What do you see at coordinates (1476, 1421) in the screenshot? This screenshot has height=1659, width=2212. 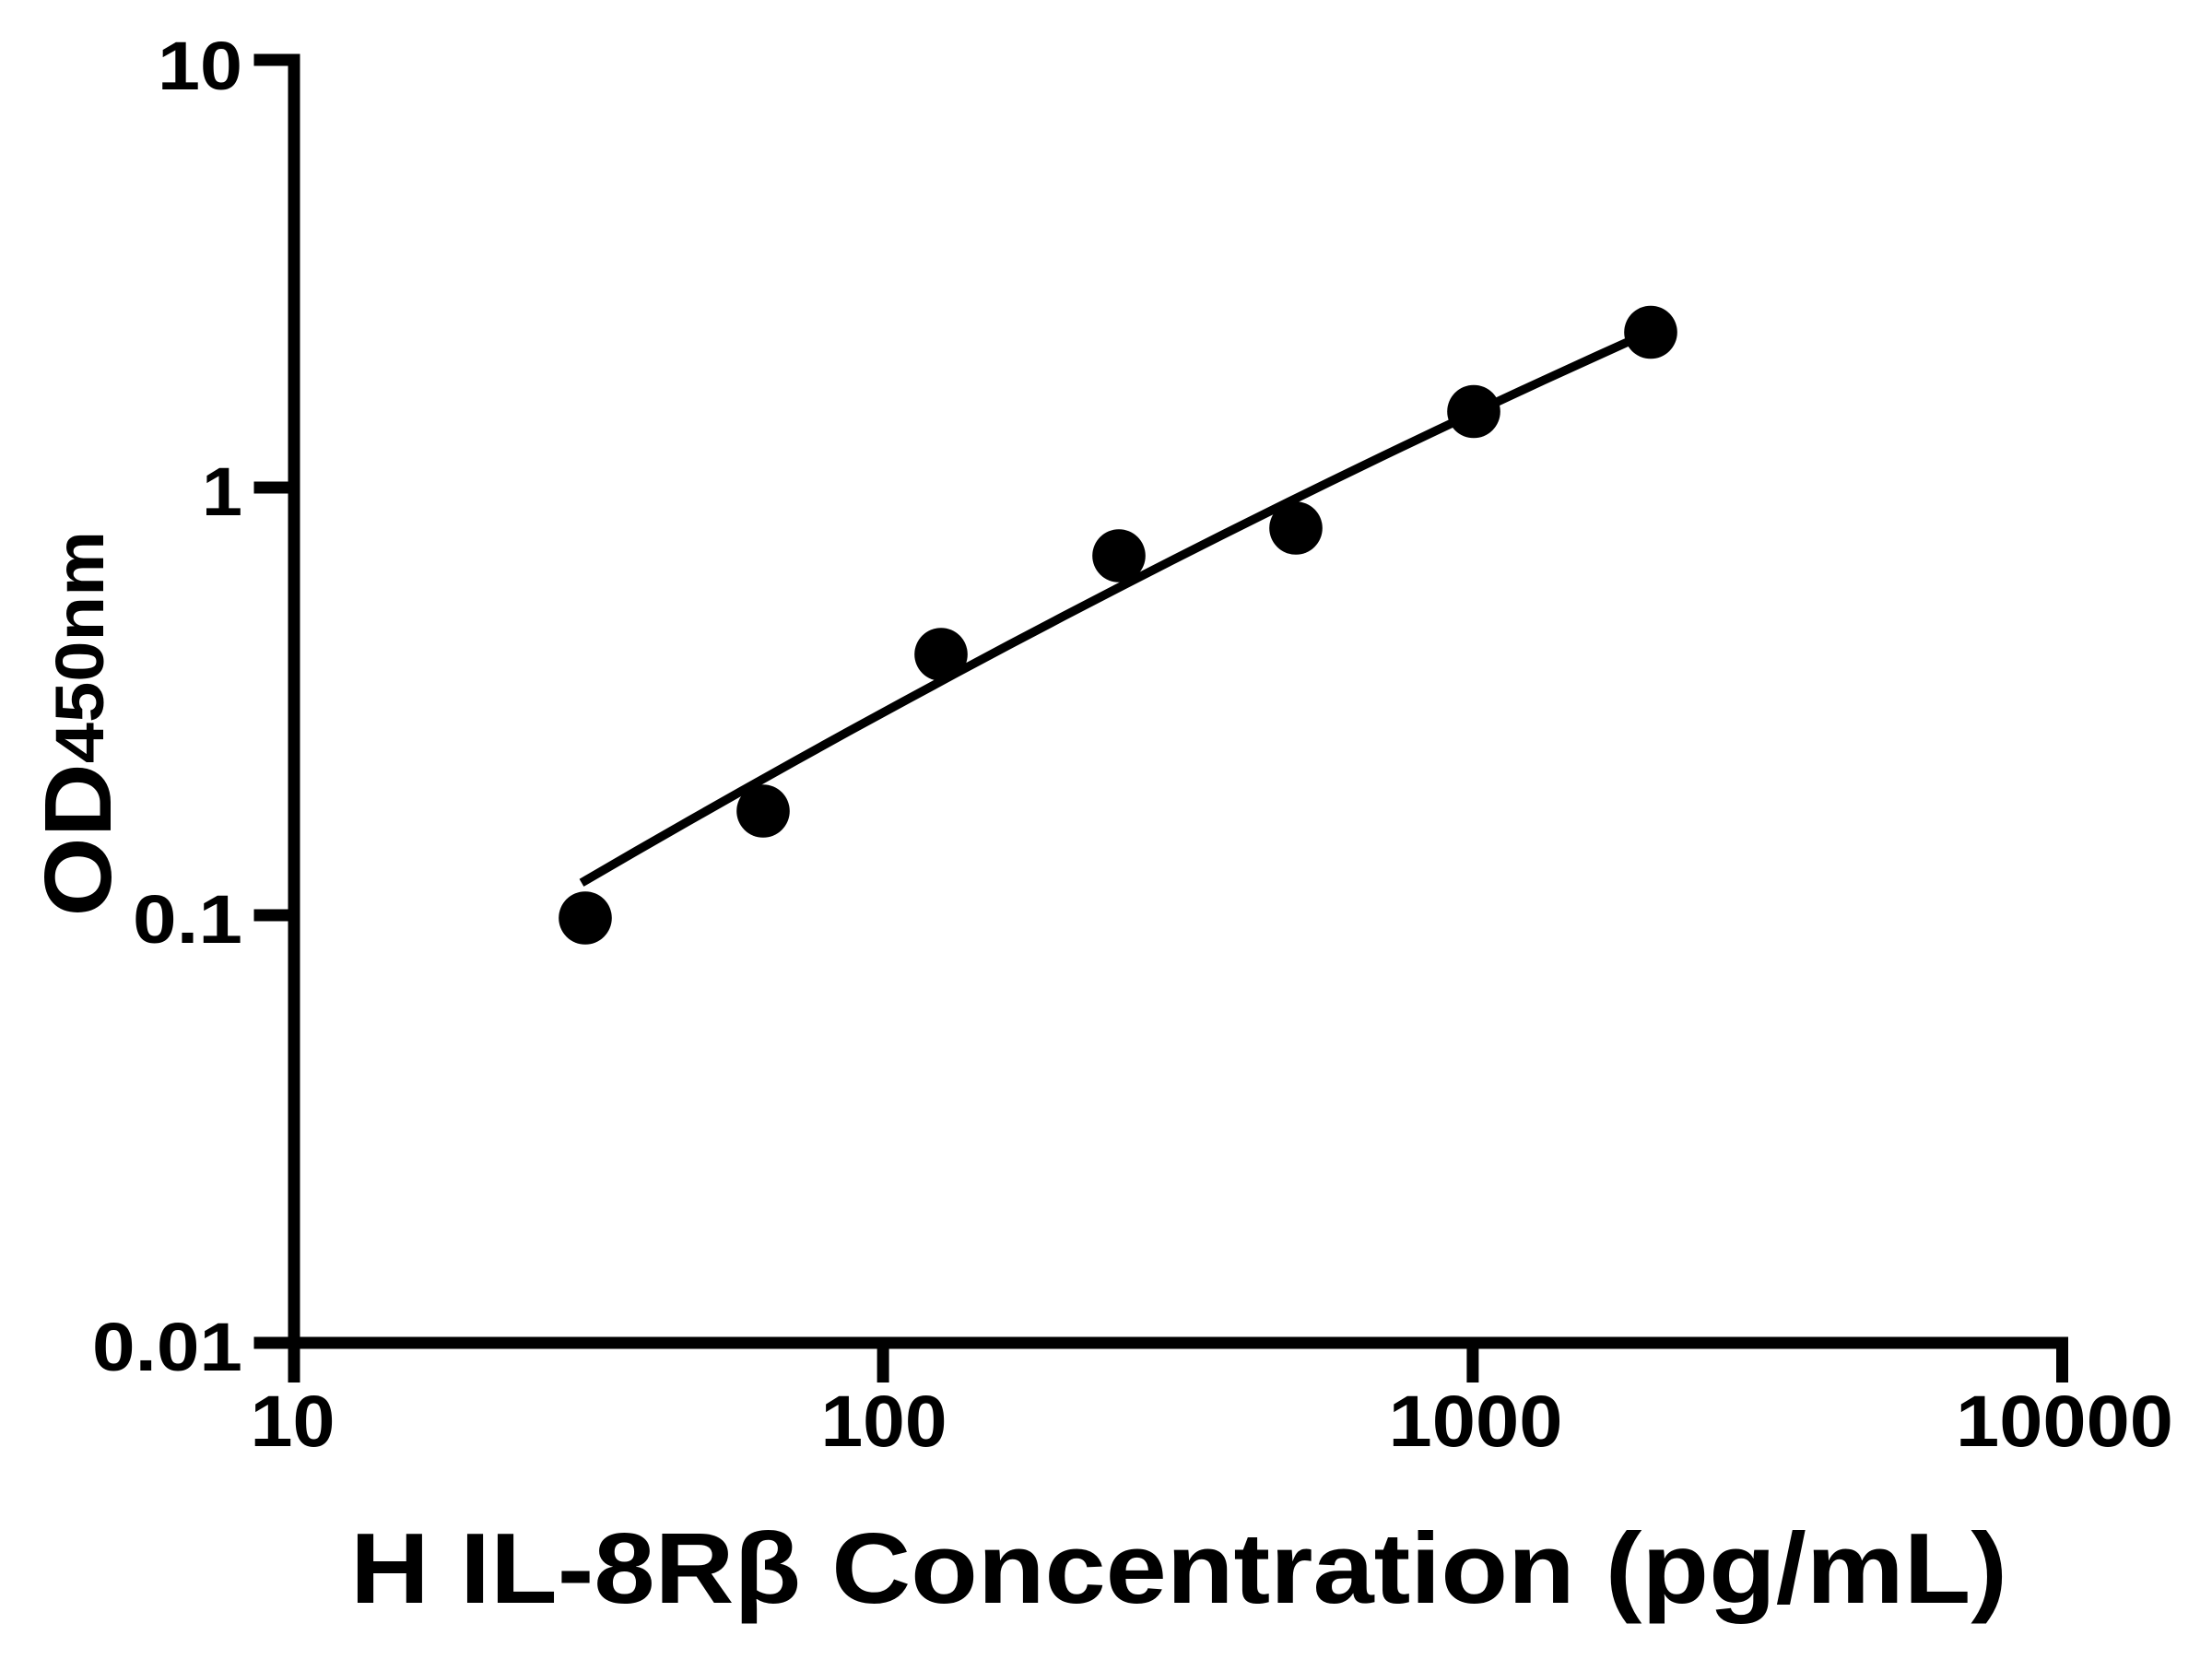 I see `svg-text: 1000` at bounding box center [1476, 1421].